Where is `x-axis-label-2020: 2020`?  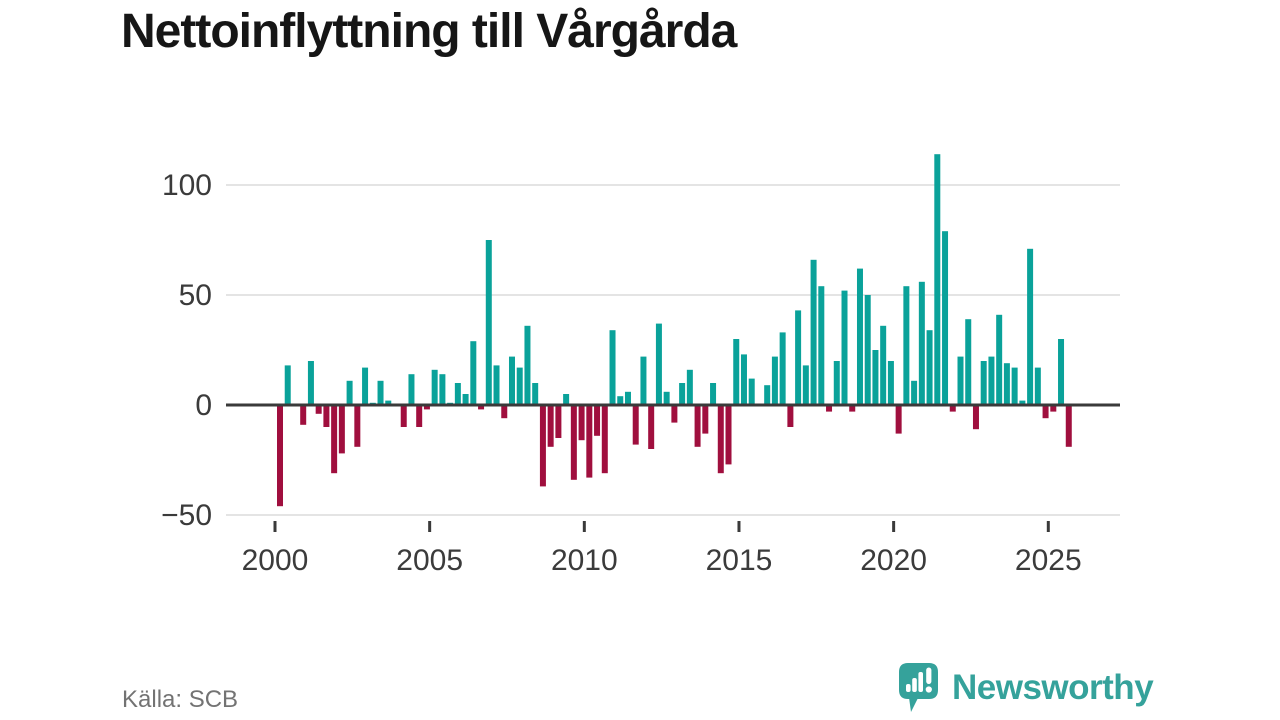 x-axis-label-2020: 2020 is located at coordinates (893, 560).